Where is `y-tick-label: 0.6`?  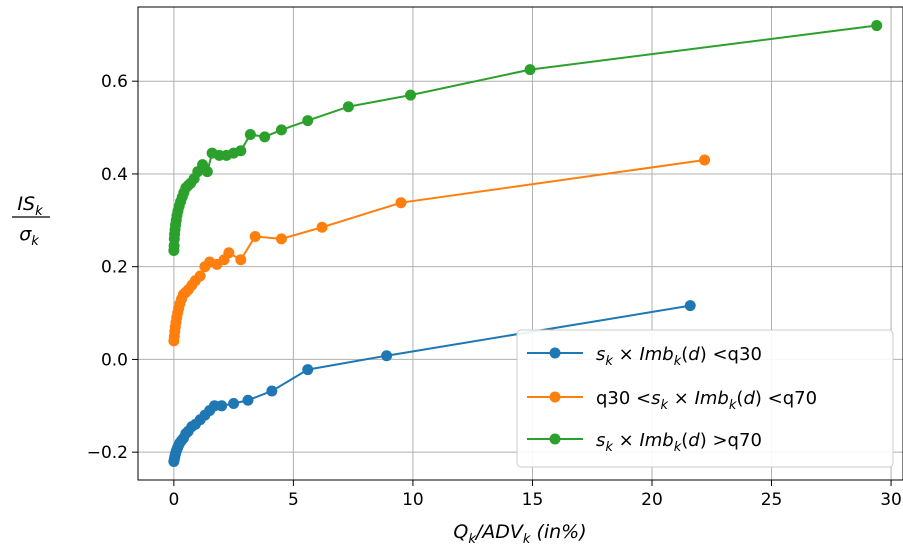 y-tick-label: 0.6 is located at coordinates (114, 82).